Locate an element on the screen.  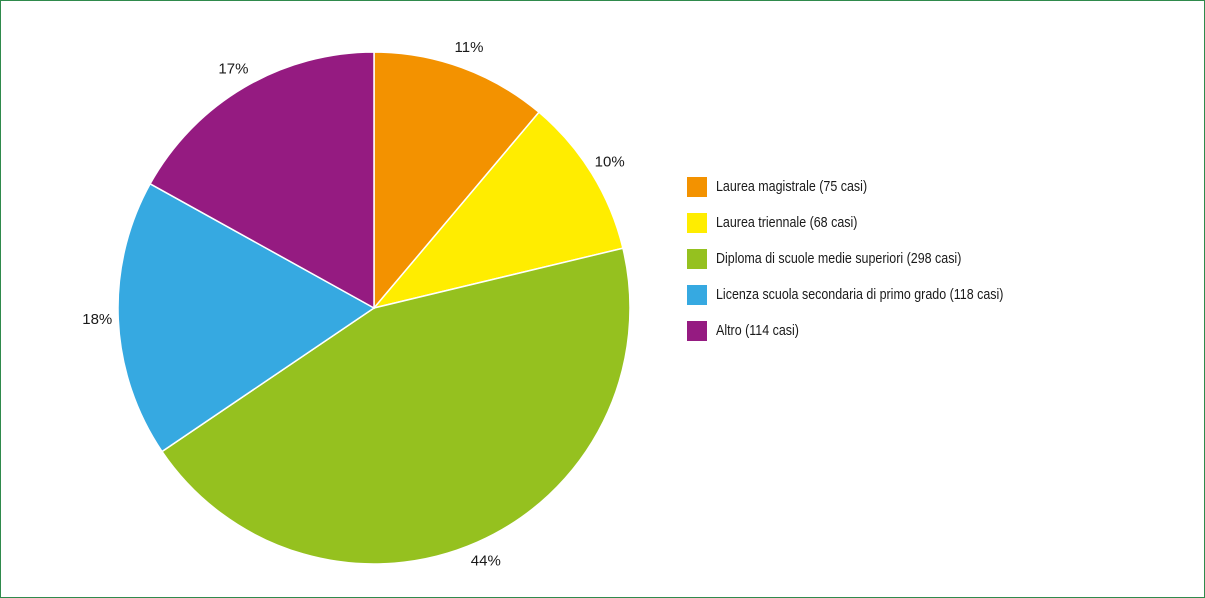
legend-label: Laurea triennale (68 casi) is located at coordinates (787, 223).